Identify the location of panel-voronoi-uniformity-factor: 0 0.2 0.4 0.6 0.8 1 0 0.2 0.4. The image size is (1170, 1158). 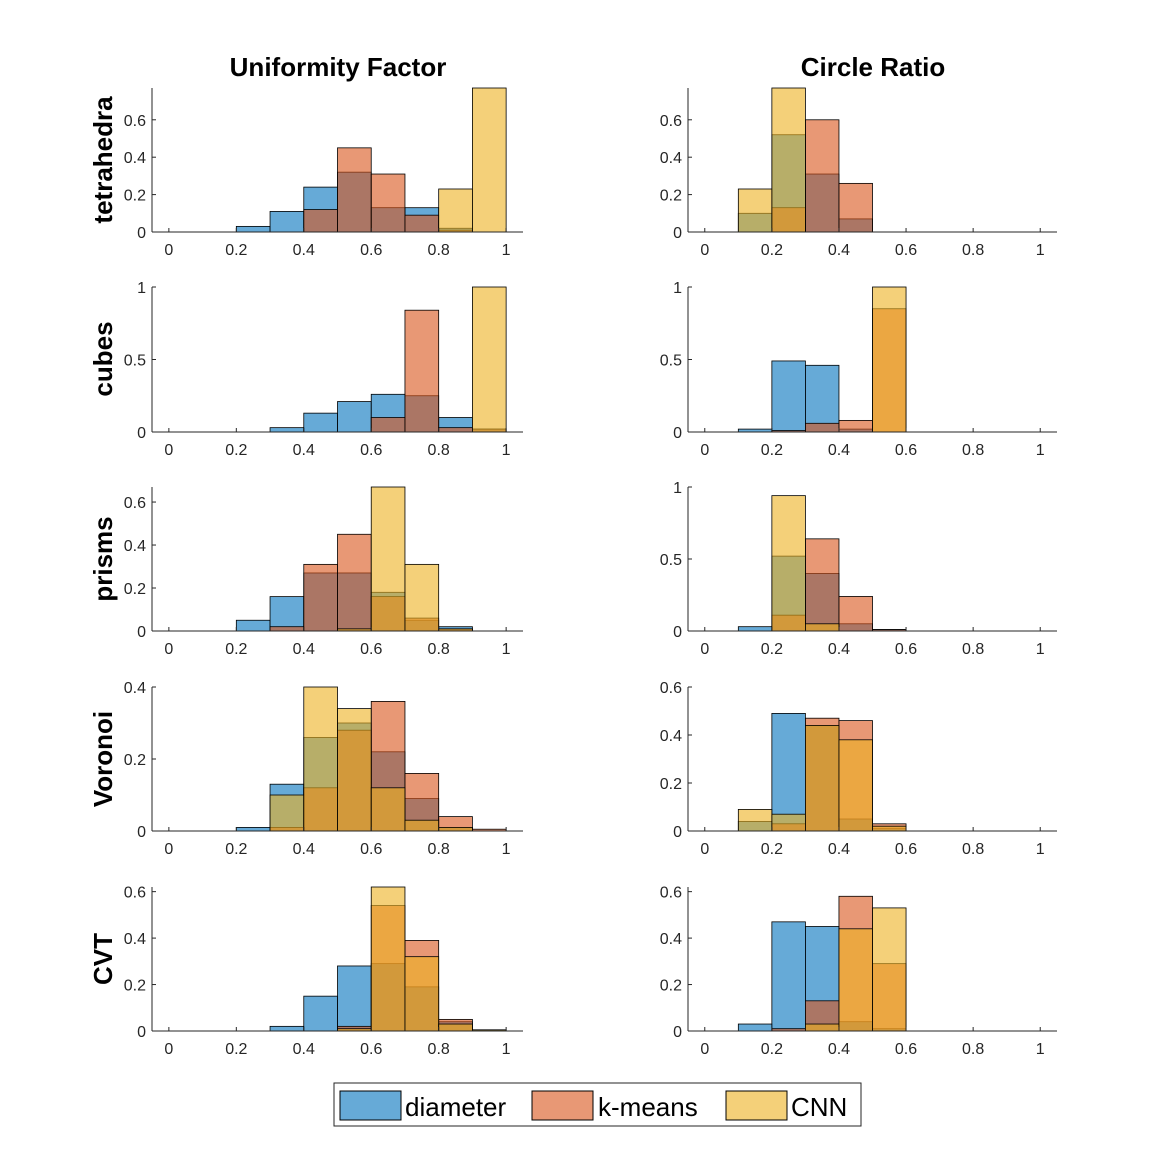
(323, 769).